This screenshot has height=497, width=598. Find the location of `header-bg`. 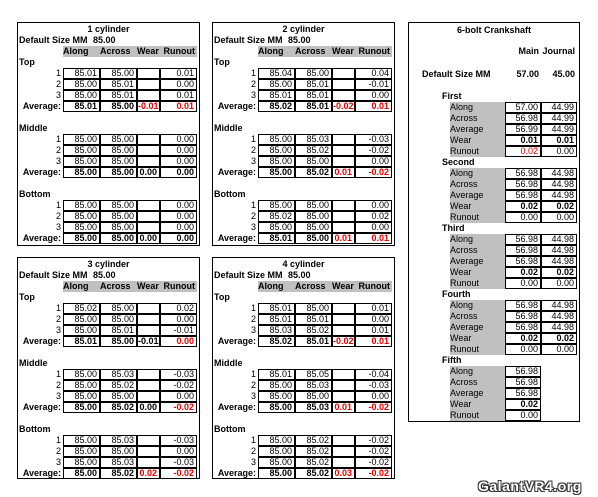

header-bg is located at coordinates (130, 51).